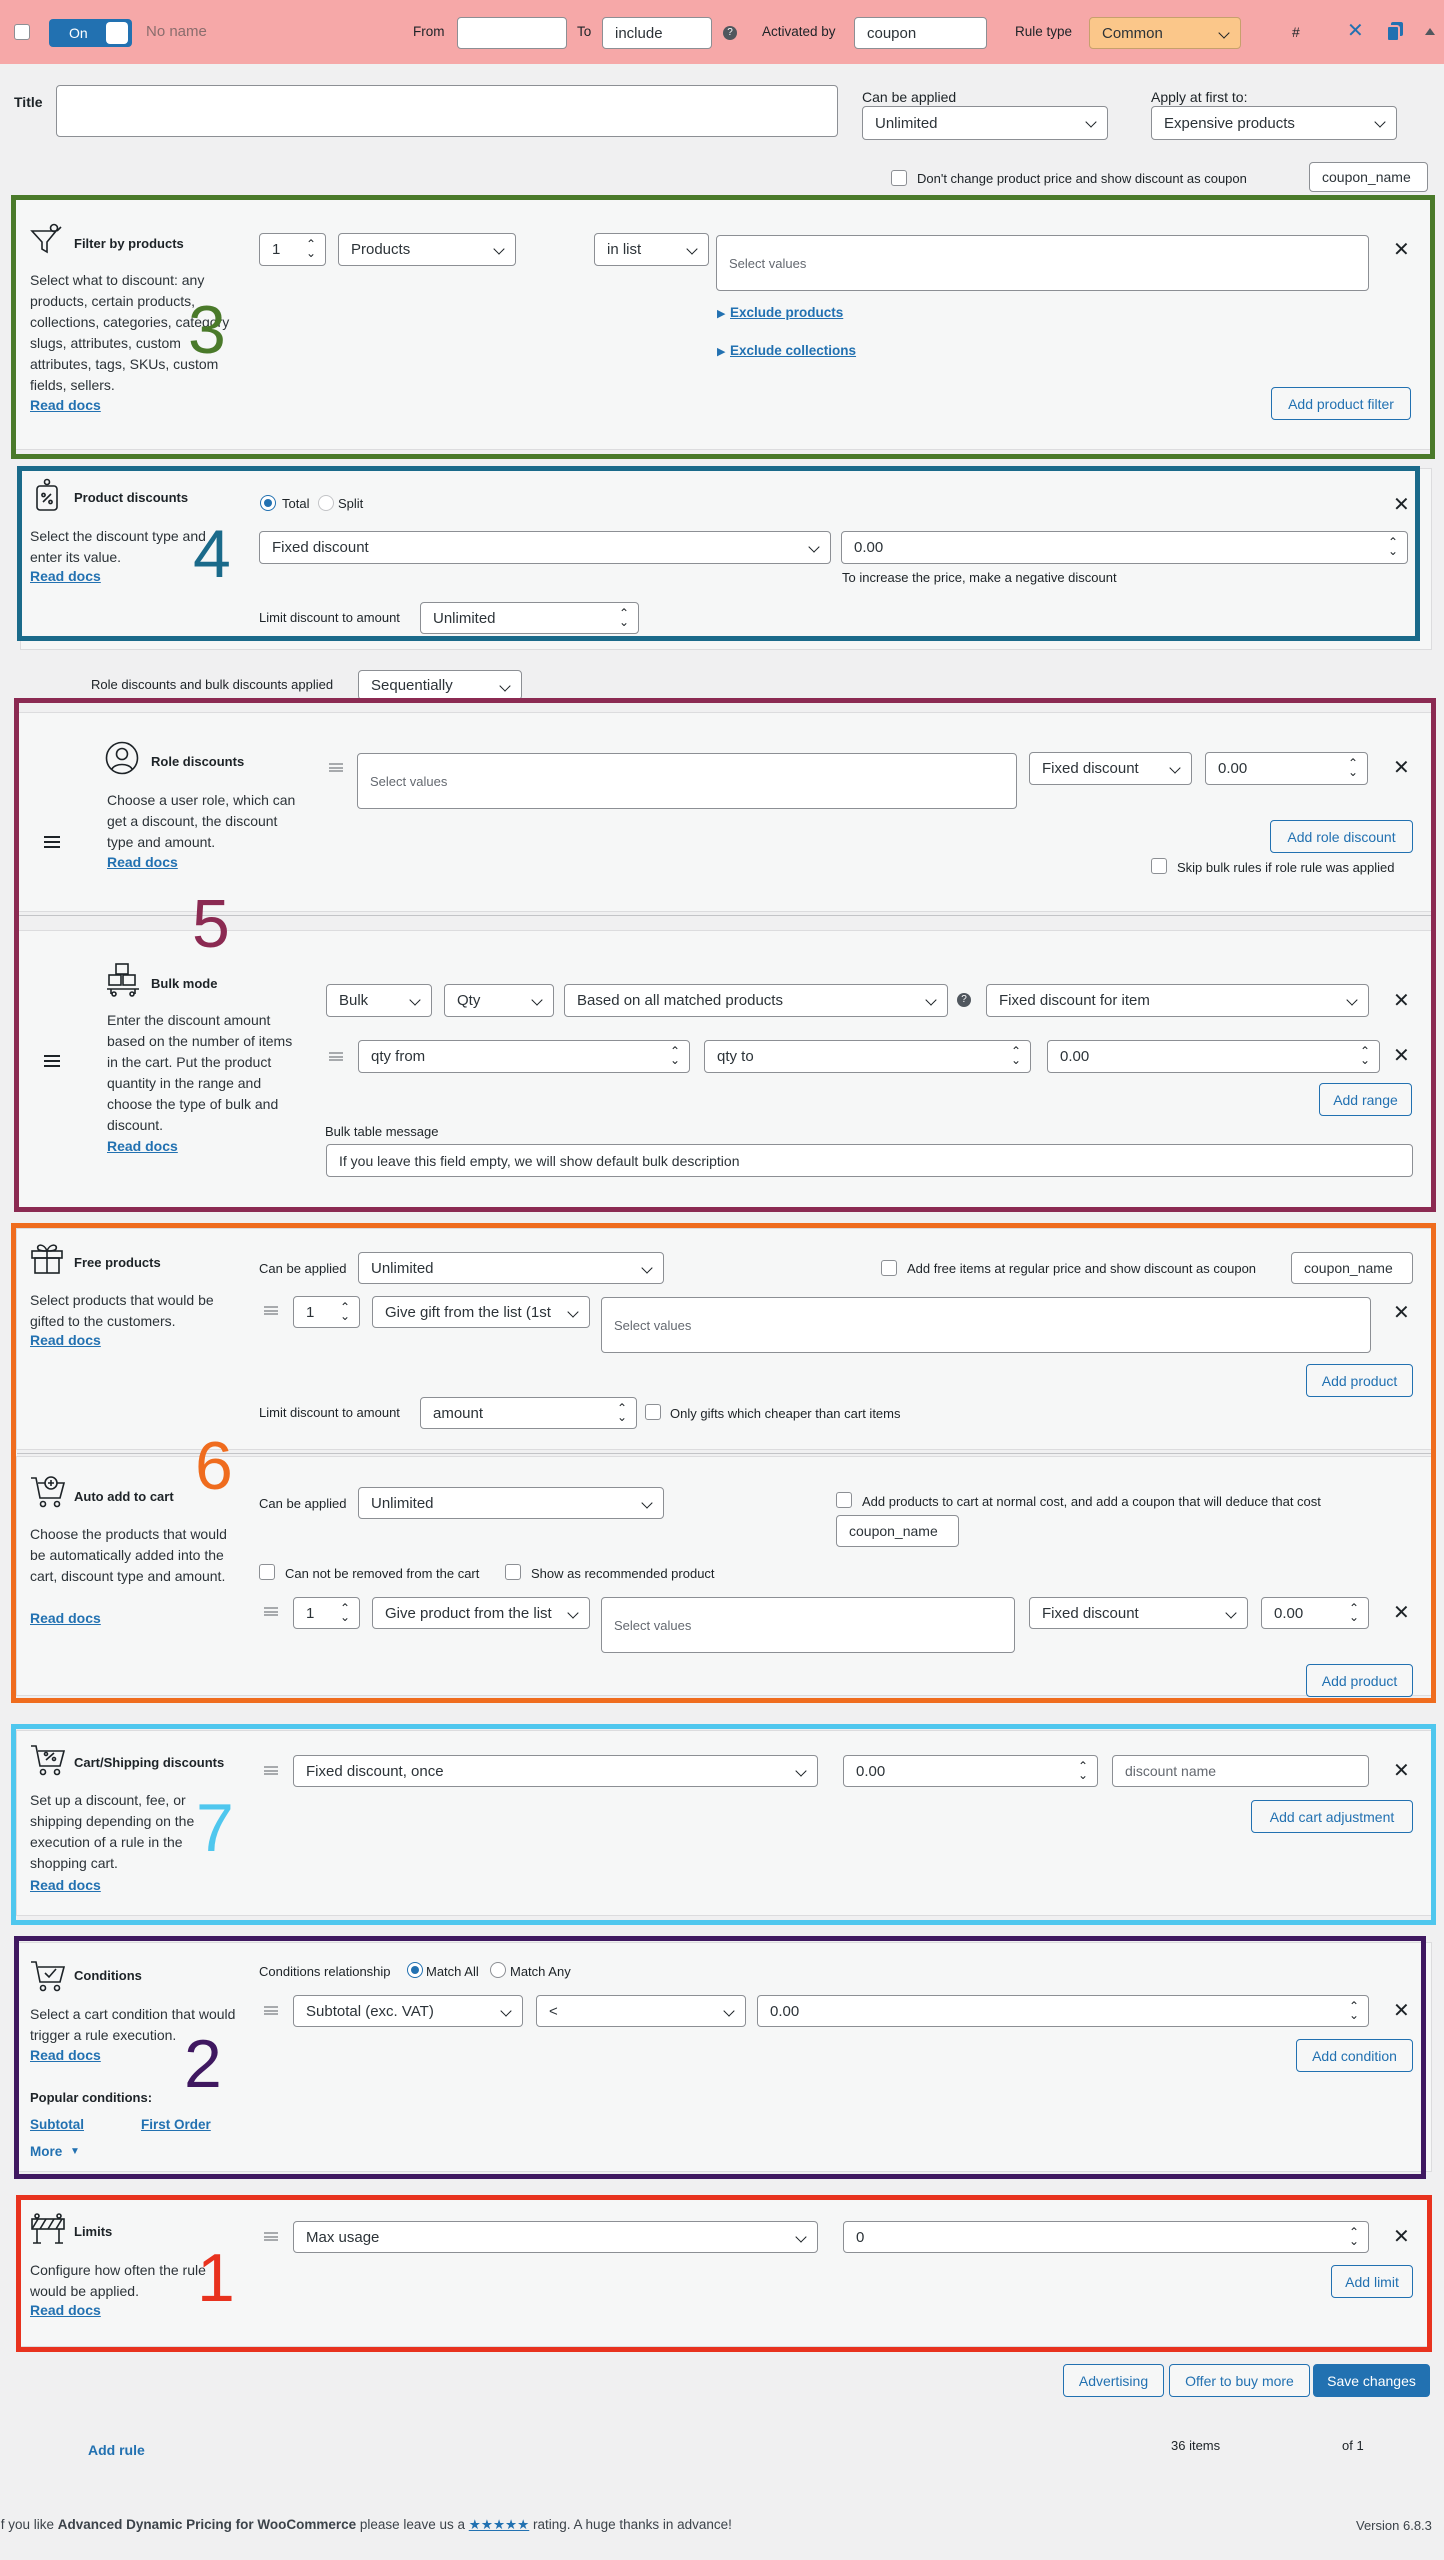 This screenshot has width=1444, height=2560. What do you see at coordinates (1401, 1313) in the screenshot?
I see `gift-remove-icon: ✕` at bounding box center [1401, 1313].